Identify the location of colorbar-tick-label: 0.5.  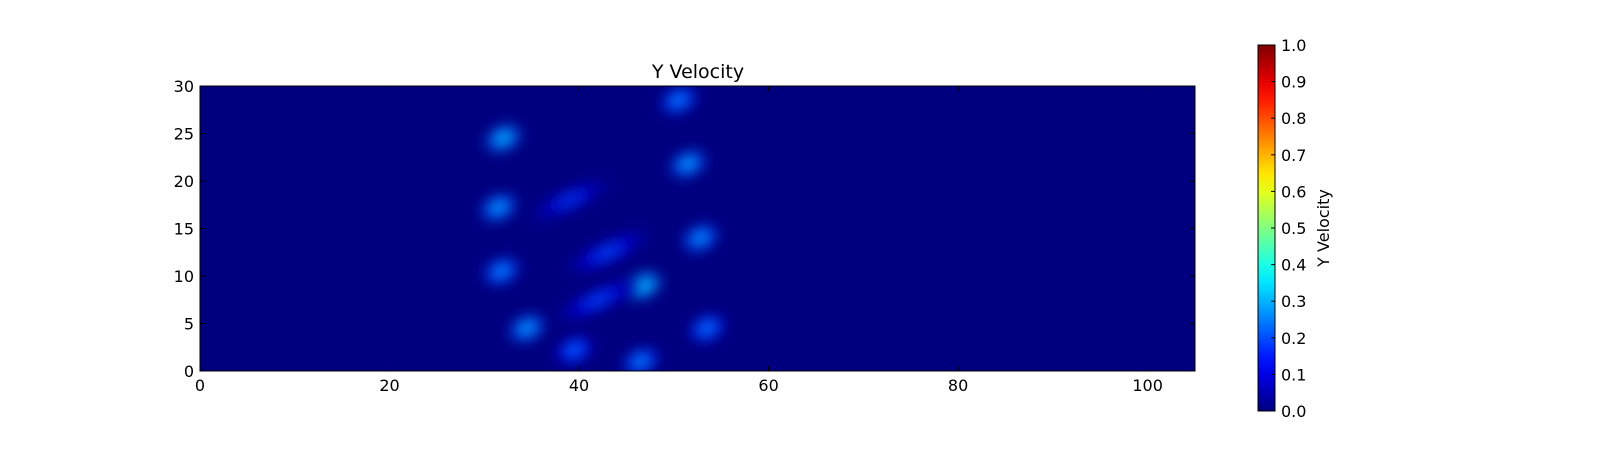
(1293, 228).